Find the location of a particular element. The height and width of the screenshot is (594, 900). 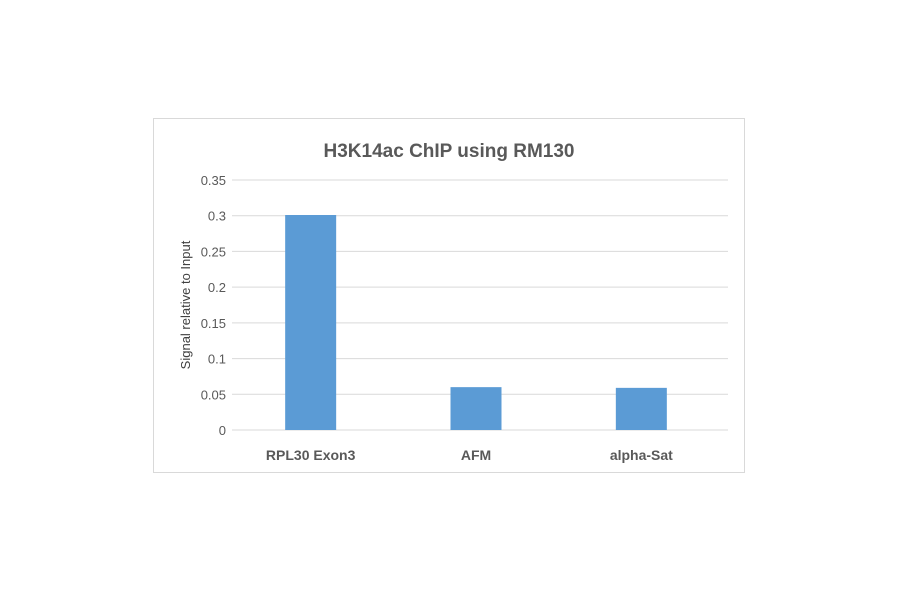

y-tick-label: 0.15 is located at coordinates (213, 323).